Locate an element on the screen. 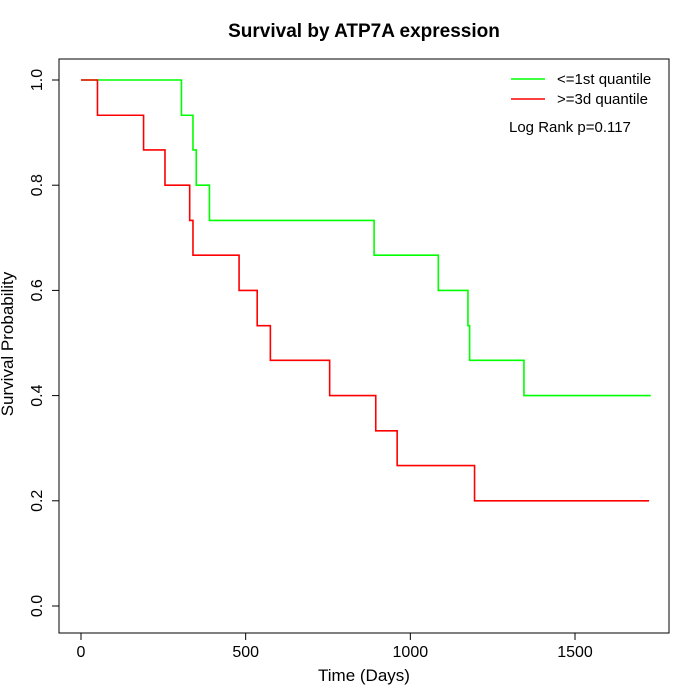 The width and height of the screenshot is (700, 700). x-axis: 0 500 1000 1500 is located at coordinates (335, 646).